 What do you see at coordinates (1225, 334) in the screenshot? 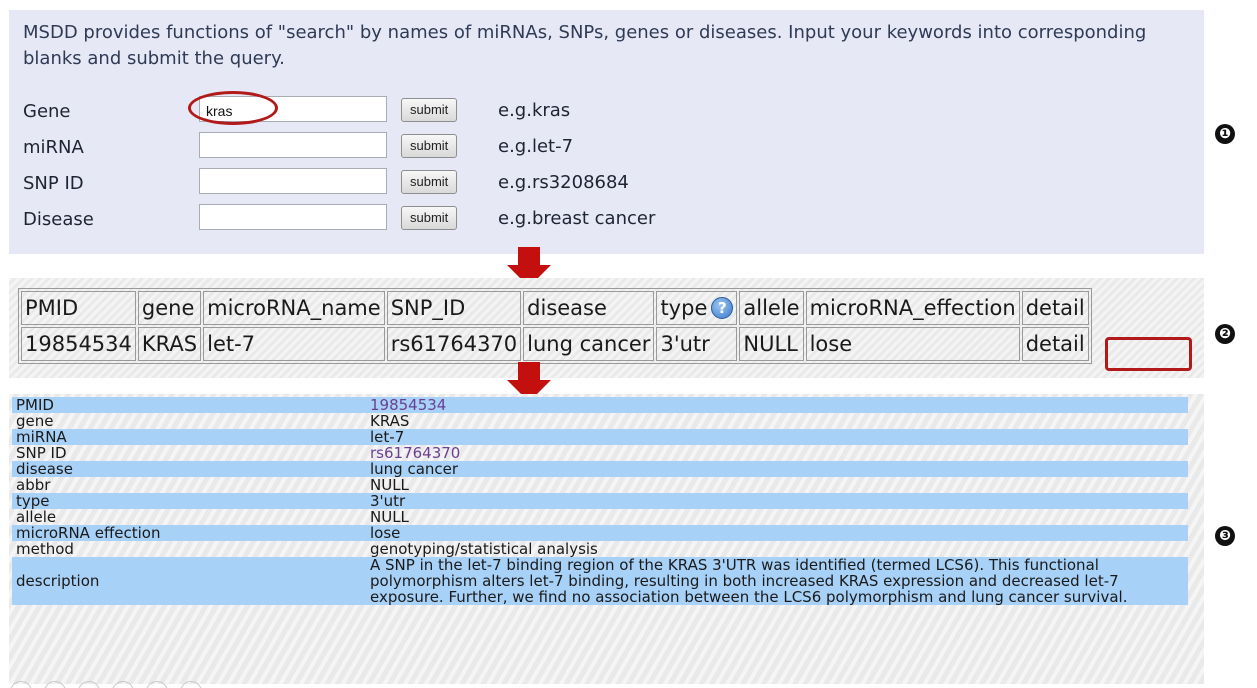
I see `step-marker-2: ❷` at bounding box center [1225, 334].